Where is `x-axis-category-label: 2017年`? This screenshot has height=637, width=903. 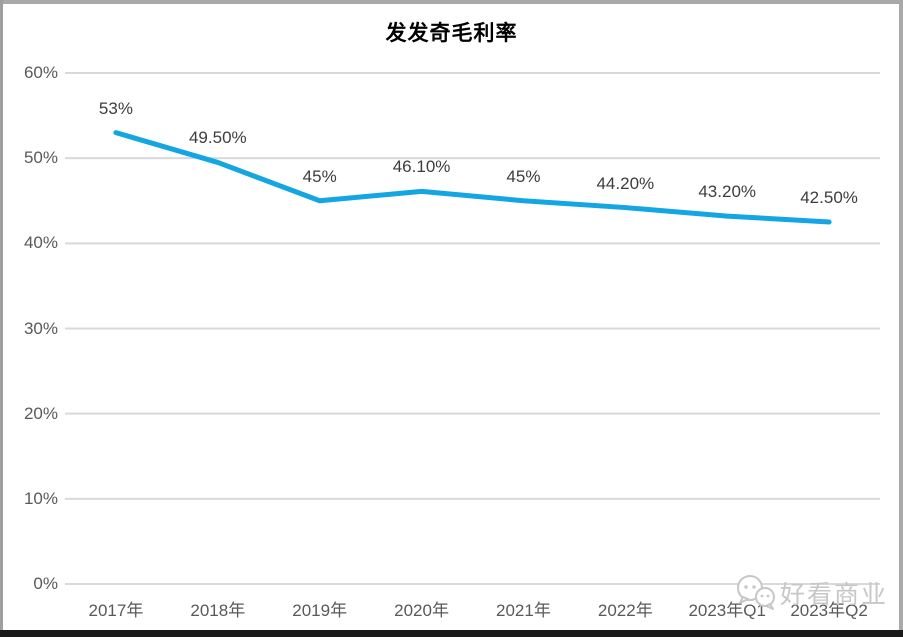 x-axis-category-label: 2017年 is located at coordinates (116, 610).